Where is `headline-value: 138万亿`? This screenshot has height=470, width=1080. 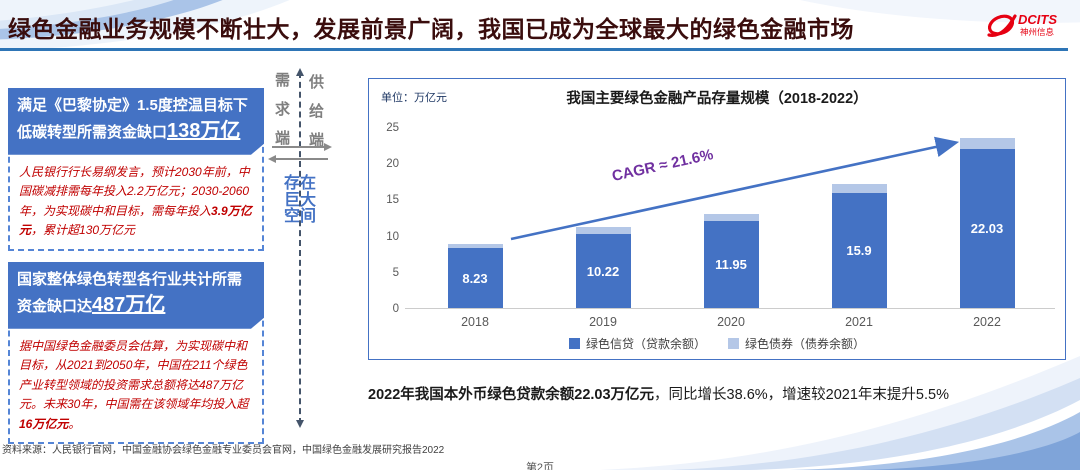 headline-value: 138万亿 is located at coordinates (204, 130).